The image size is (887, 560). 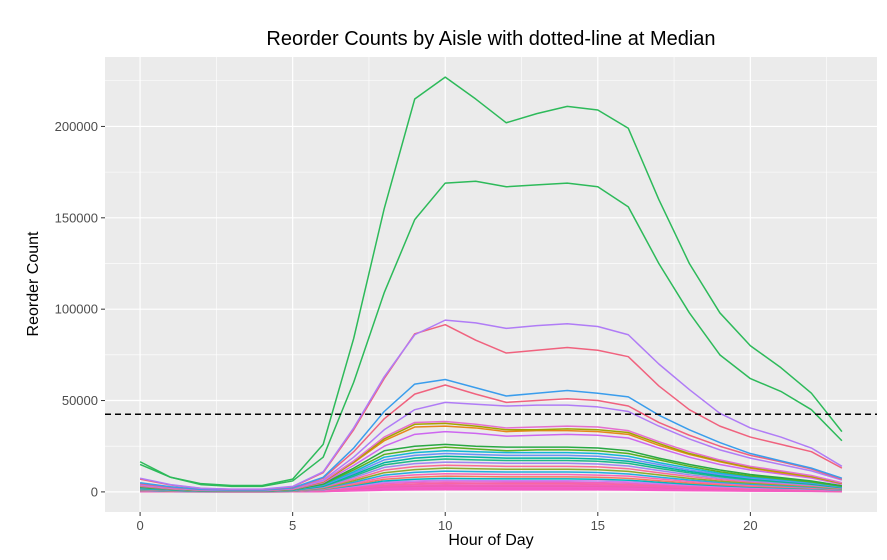 What do you see at coordinates (445, 525) in the screenshot?
I see `x-tick-label: 10` at bounding box center [445, 525].